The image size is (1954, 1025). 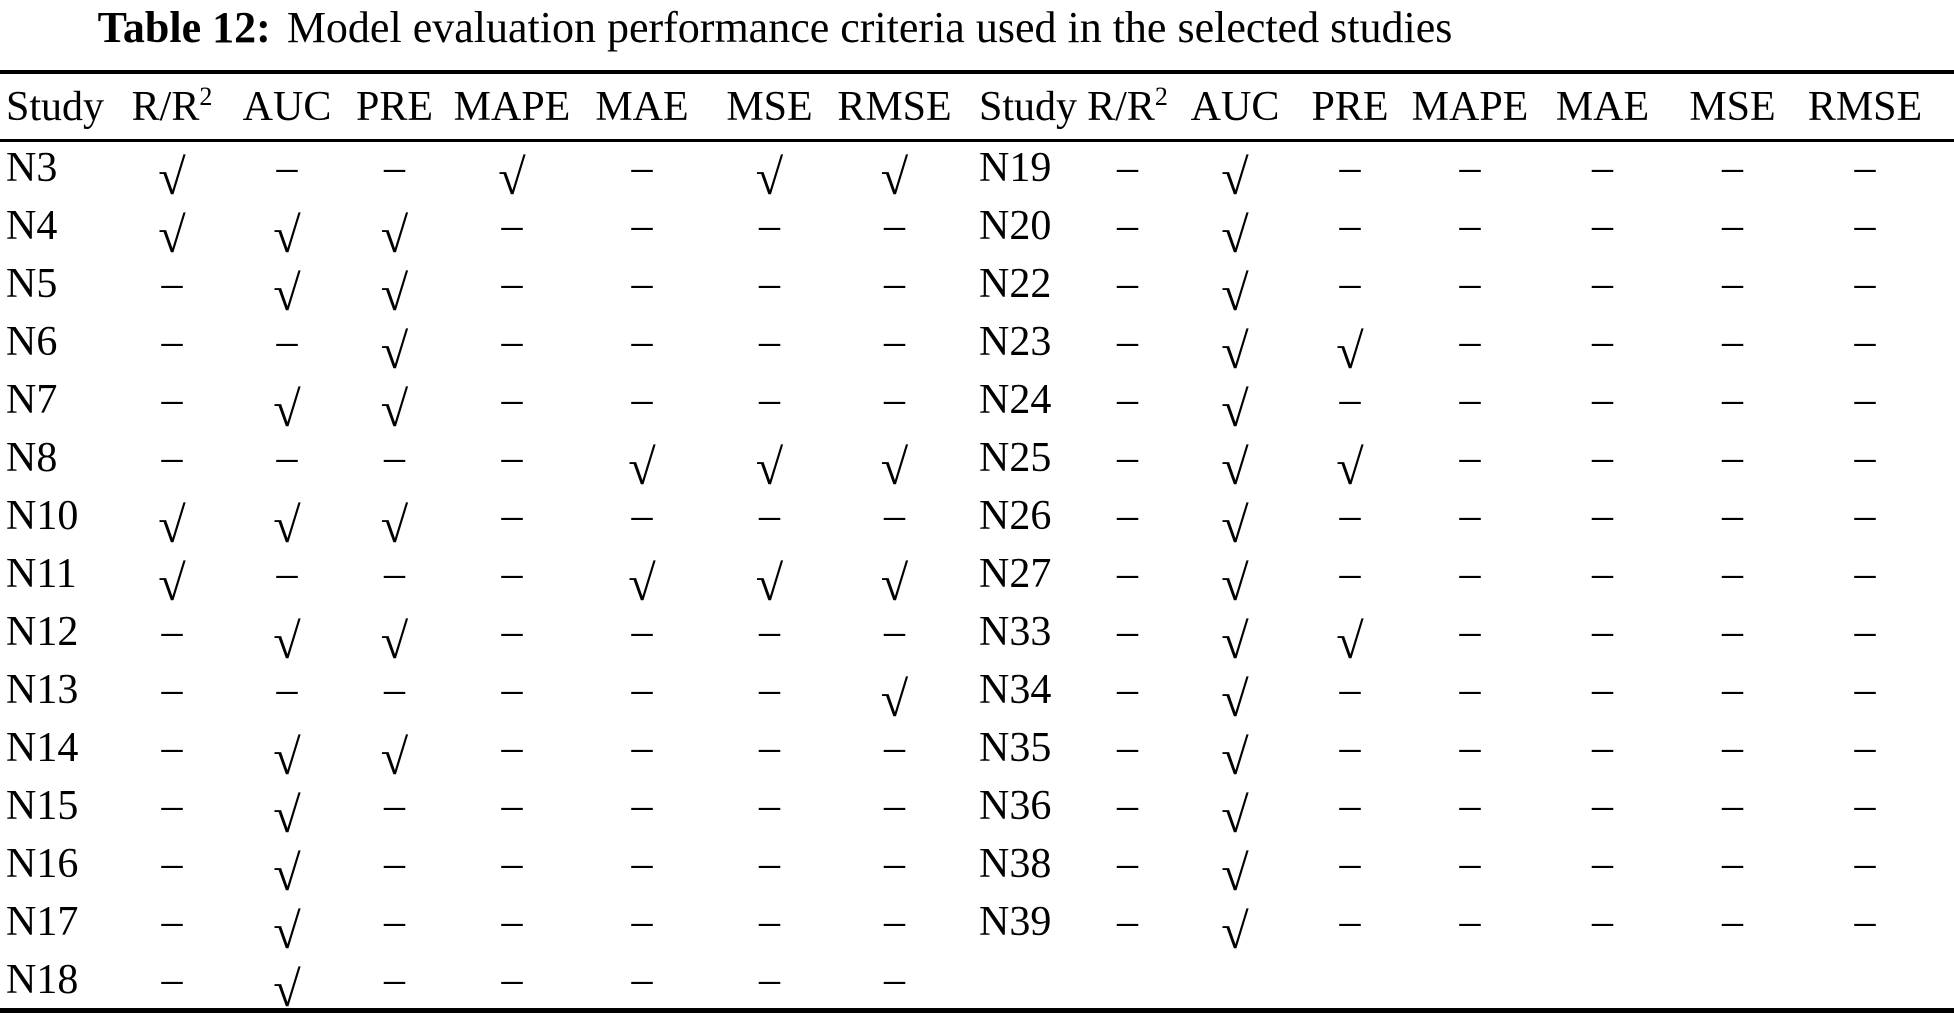 What do you see at coordinates (512, 172) in the screenshot?
I see `criteria-cell-mape: √` at bounding box center [512, 172].